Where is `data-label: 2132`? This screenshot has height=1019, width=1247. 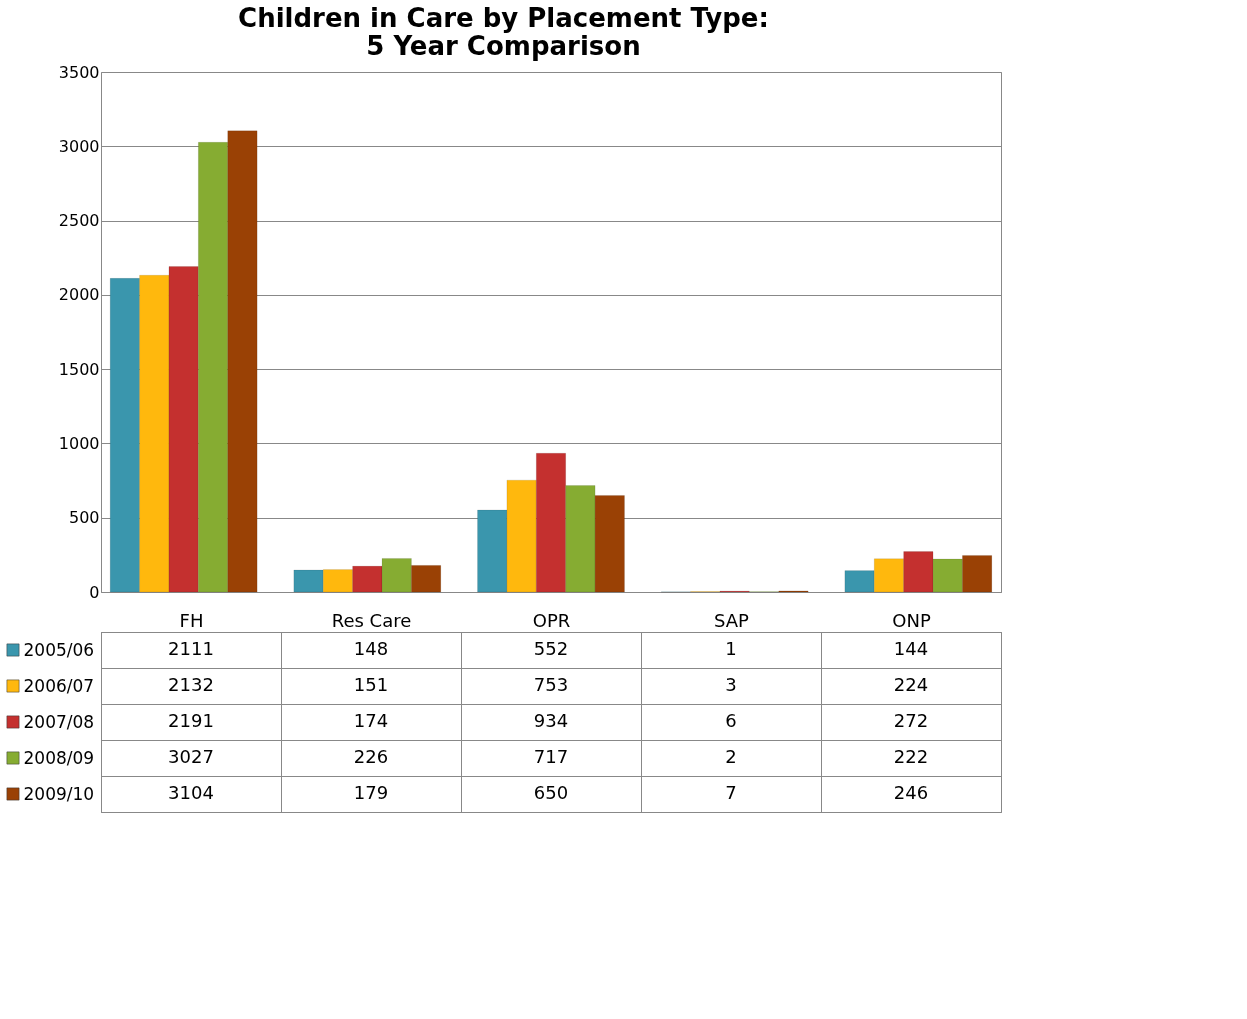 data-label: 2132 is located at coordinates (191, 684).